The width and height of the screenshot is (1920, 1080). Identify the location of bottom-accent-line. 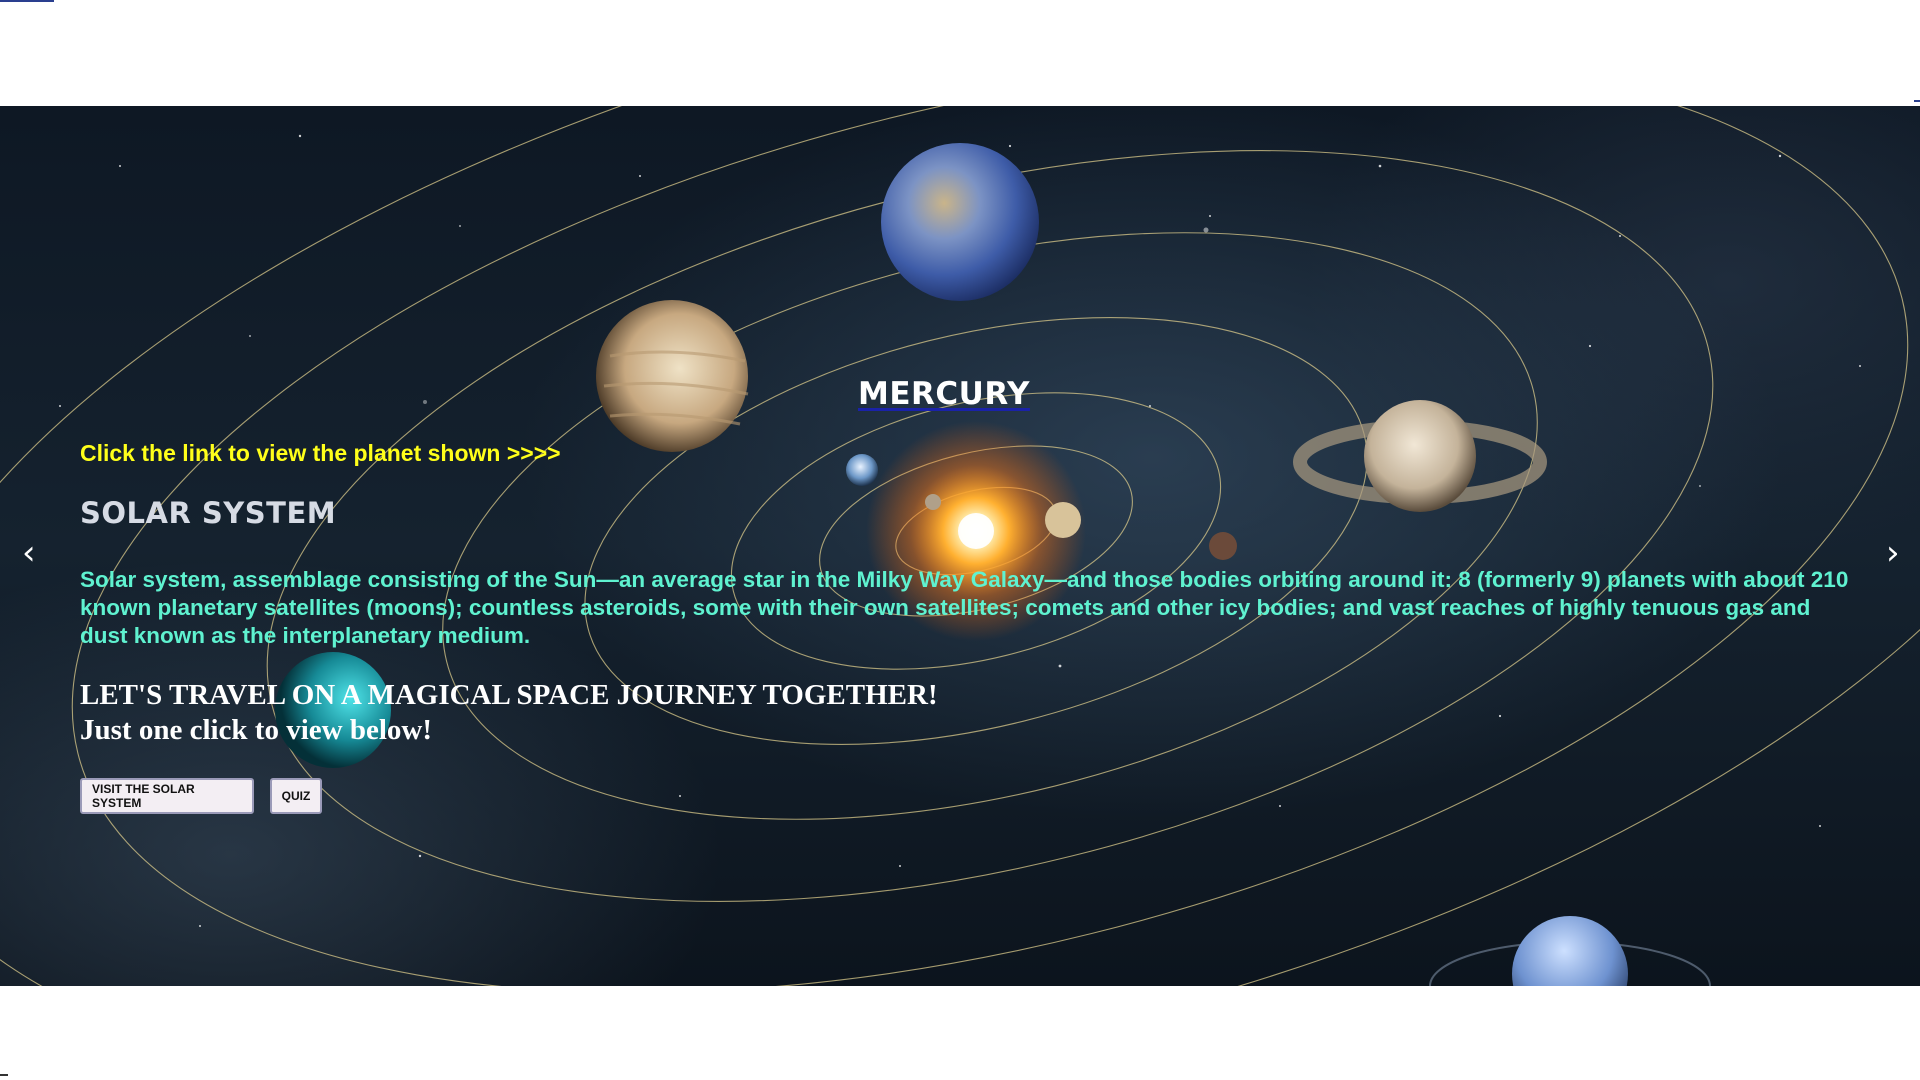
(4, 1075).